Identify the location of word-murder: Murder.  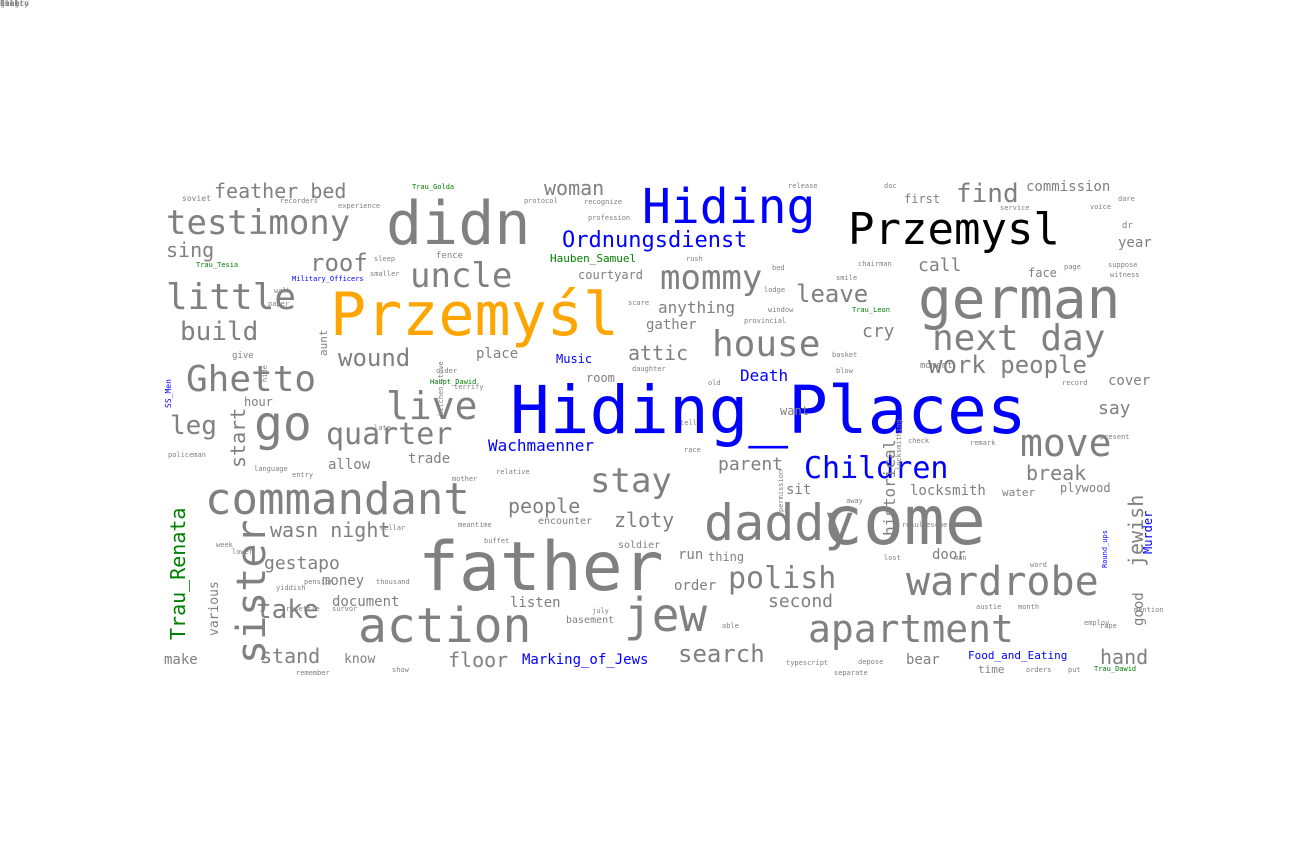
(1148, 532).